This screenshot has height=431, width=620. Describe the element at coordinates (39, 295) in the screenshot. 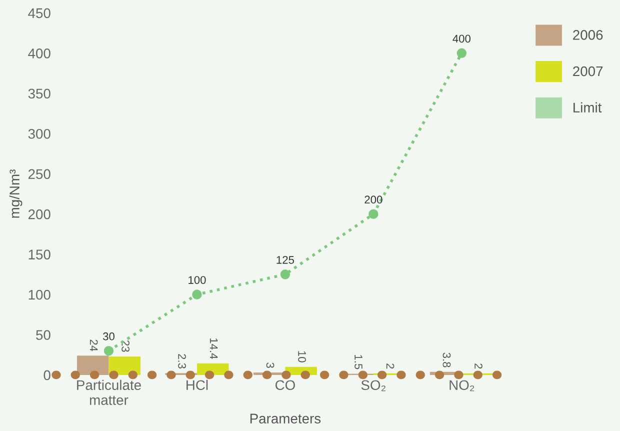

I see `y-tick-label: 100` at that location.